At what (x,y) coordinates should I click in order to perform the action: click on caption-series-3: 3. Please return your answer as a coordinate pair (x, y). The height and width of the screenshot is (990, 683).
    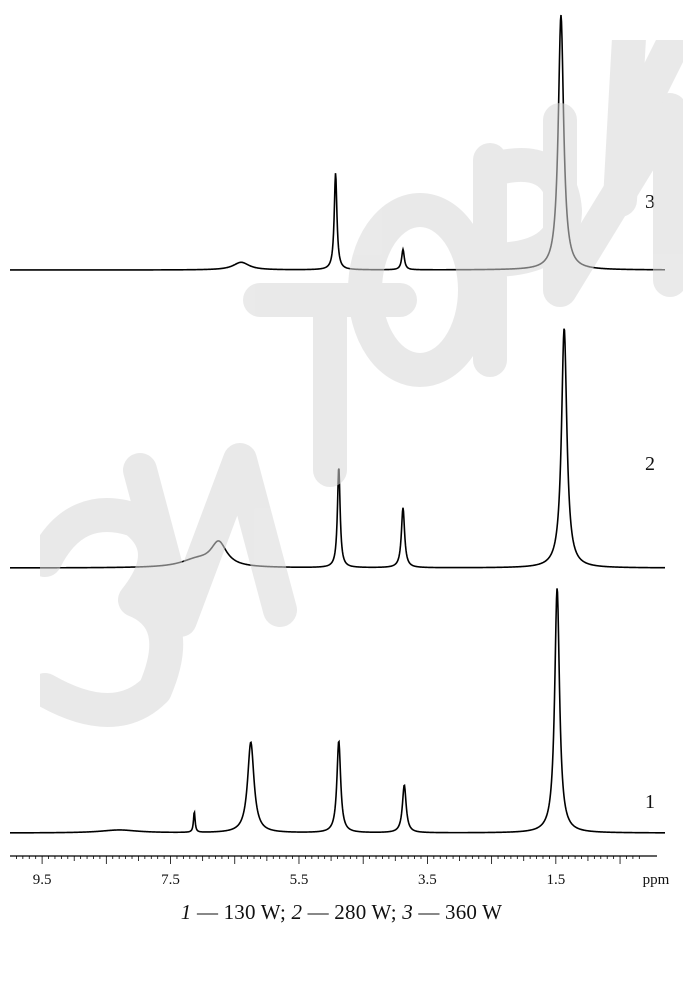
    Looking at the image, I should click on (407, 912).